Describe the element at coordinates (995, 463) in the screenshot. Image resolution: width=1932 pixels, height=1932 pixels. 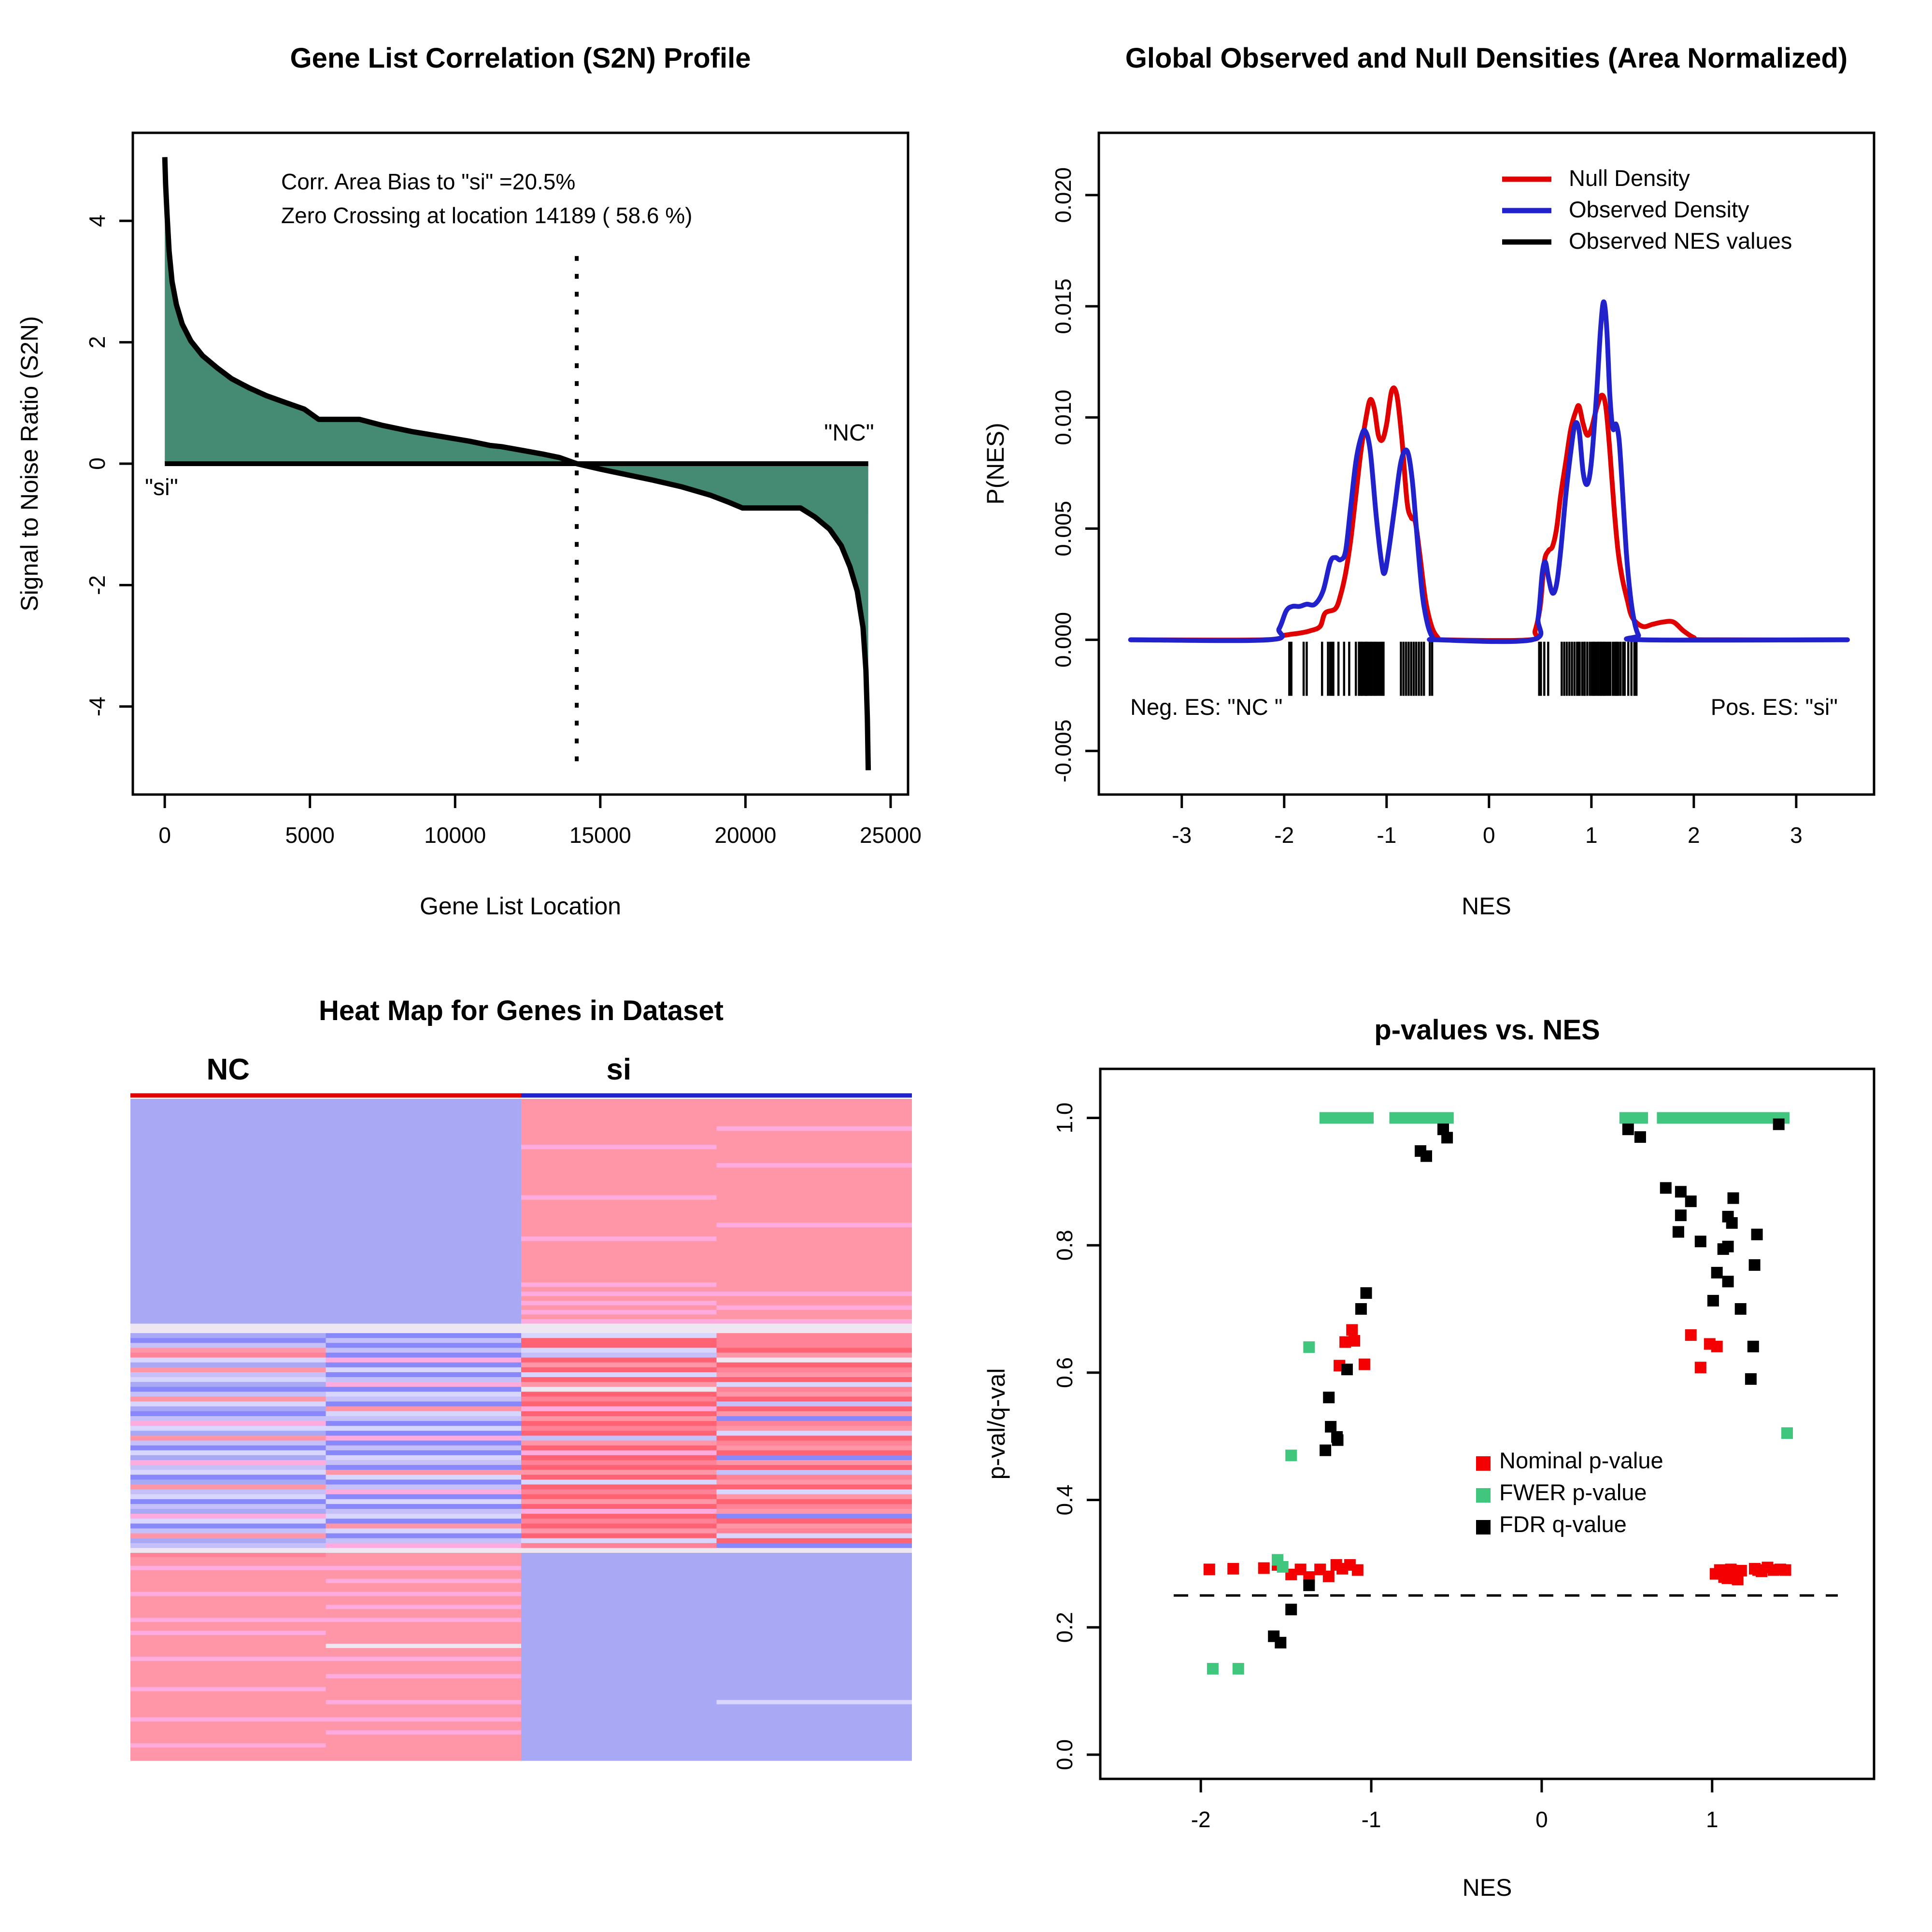
I see `y-axis-title: P(NES)` at that location.